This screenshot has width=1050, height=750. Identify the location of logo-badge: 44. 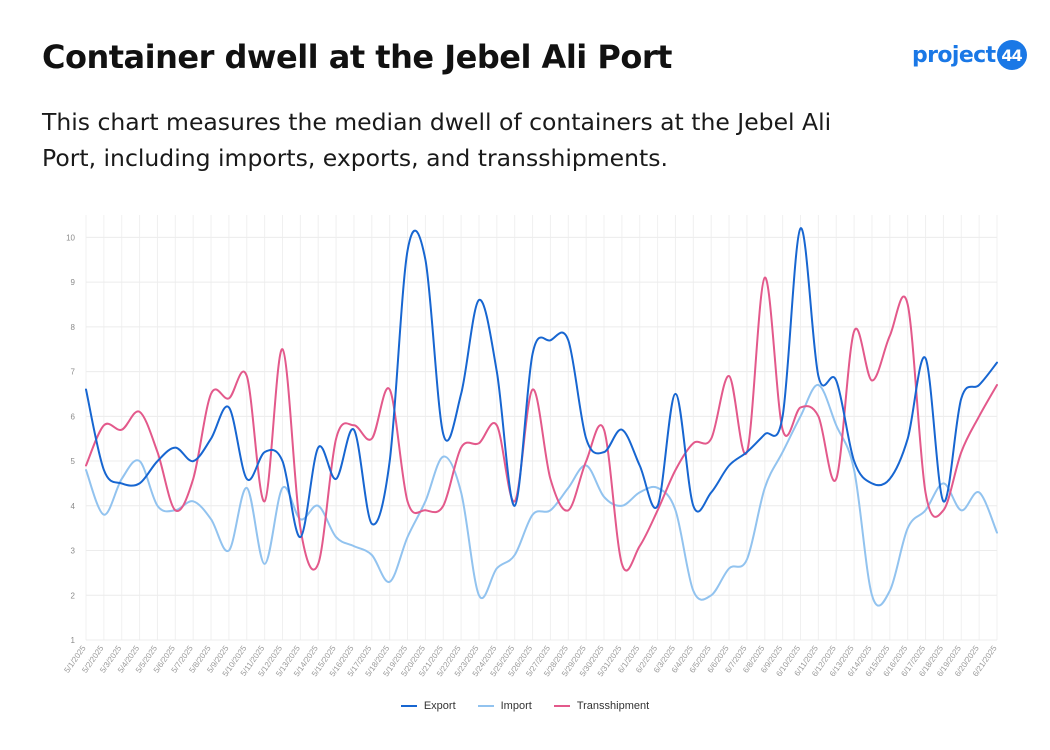
(1011, 55).